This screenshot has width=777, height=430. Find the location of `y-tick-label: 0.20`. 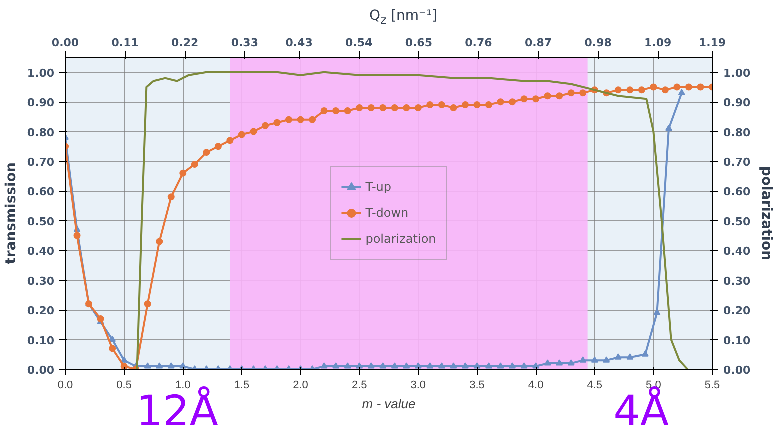

y-tick-label: 0.20 is located at coordinates (41, 311).